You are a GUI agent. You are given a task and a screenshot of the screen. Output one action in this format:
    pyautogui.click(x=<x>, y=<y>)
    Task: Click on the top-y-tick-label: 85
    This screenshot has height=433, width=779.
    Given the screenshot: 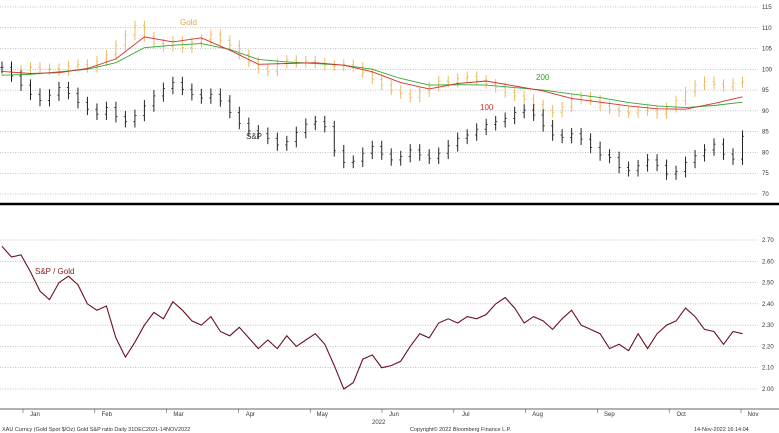 What is the action you would take?
    pyautogui.click(x=765, y=133)
    